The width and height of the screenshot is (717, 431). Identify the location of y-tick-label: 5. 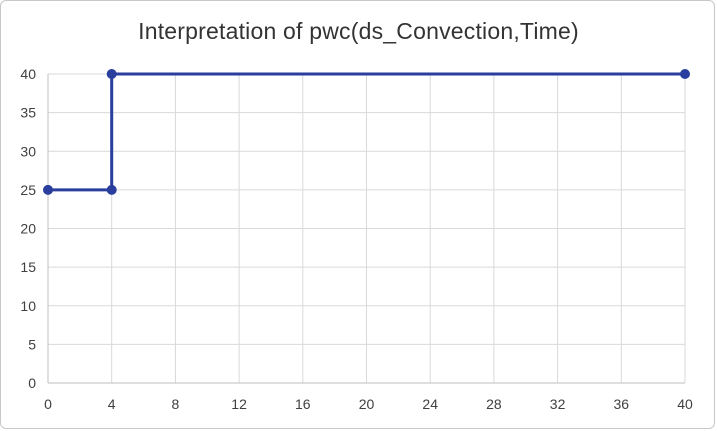
(32, 344).